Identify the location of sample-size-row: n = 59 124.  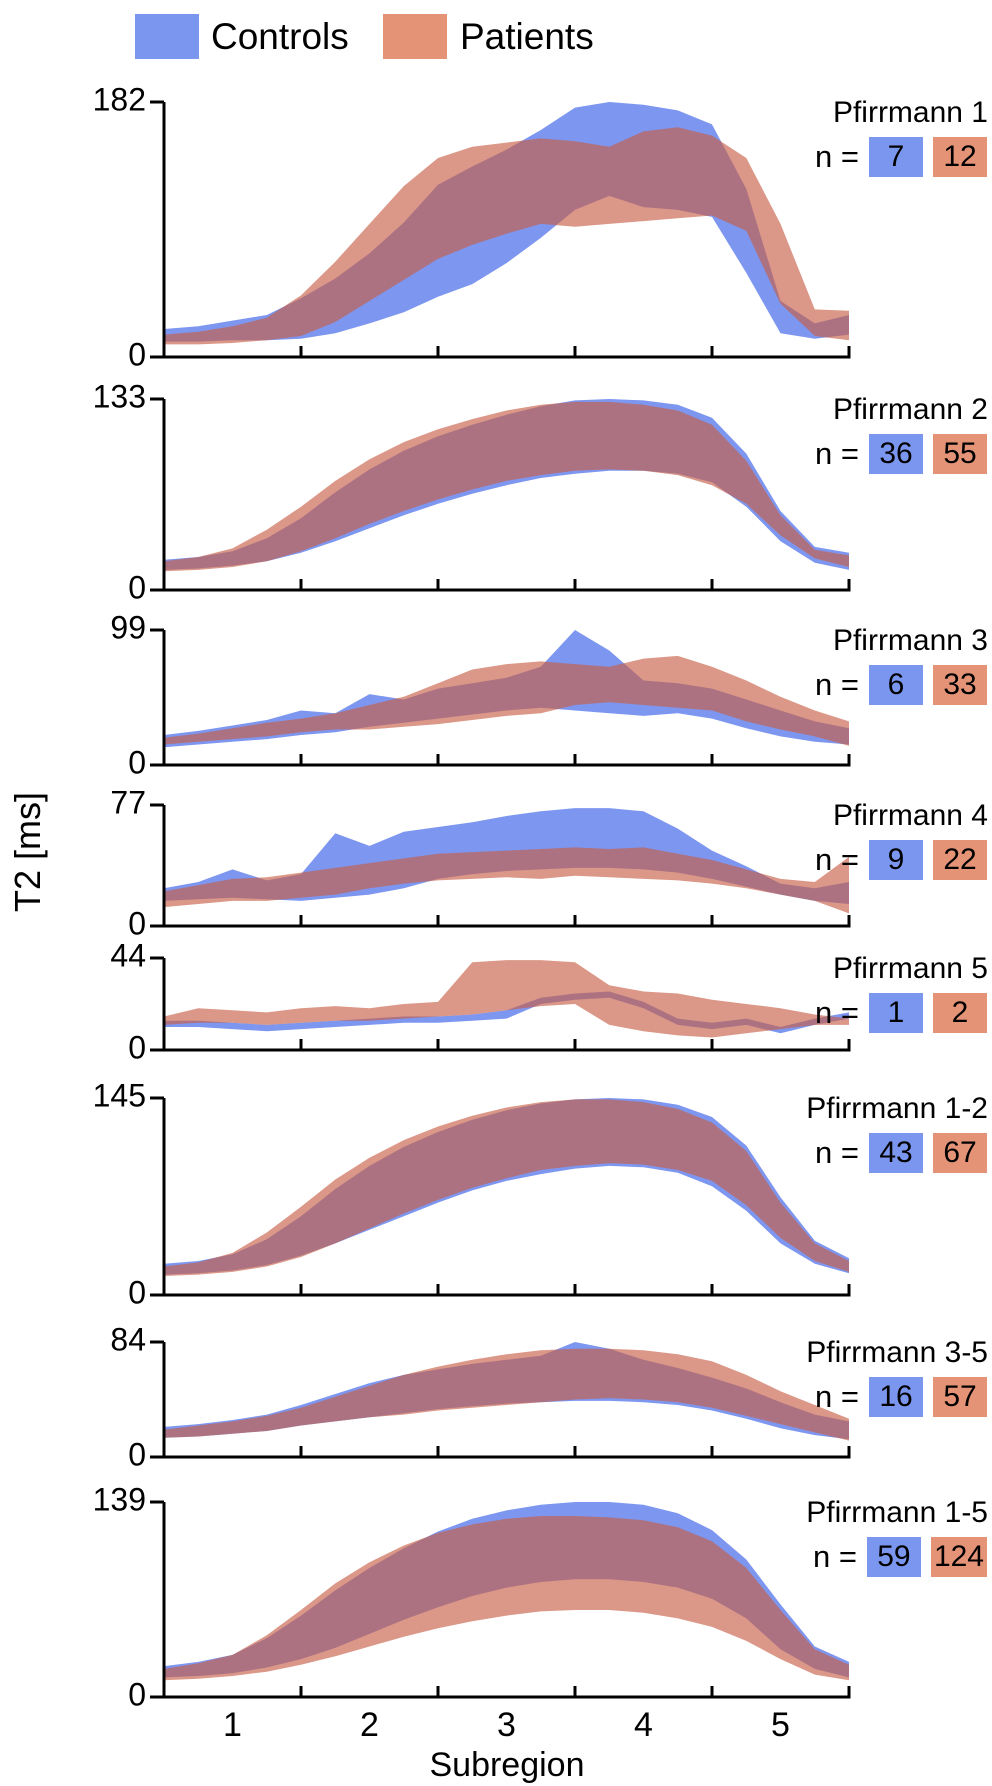
(900, 1557).